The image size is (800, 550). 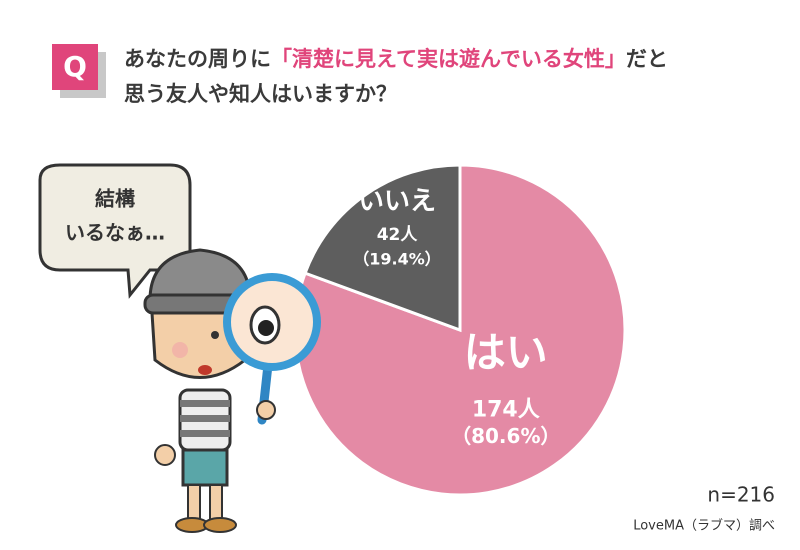 What do you see at coordinates (382, 248) in the screenshot?
I see `pie-slice` at bounding box center [382, 248].